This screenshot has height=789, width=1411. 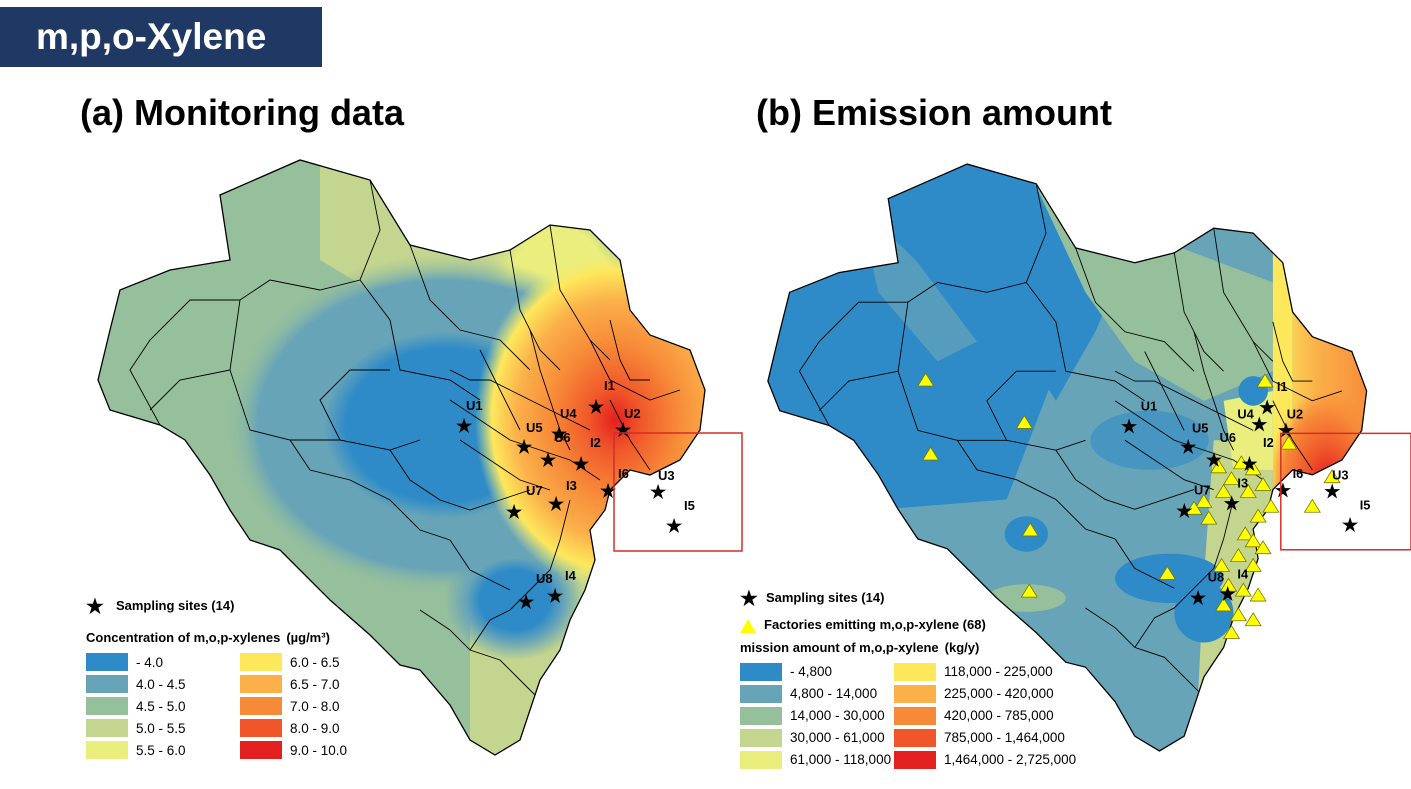 What do you see at coordinates (1282, 386) in the screenshot?
I see `site-label-I1: I1` at bounding box center [1282, 386].